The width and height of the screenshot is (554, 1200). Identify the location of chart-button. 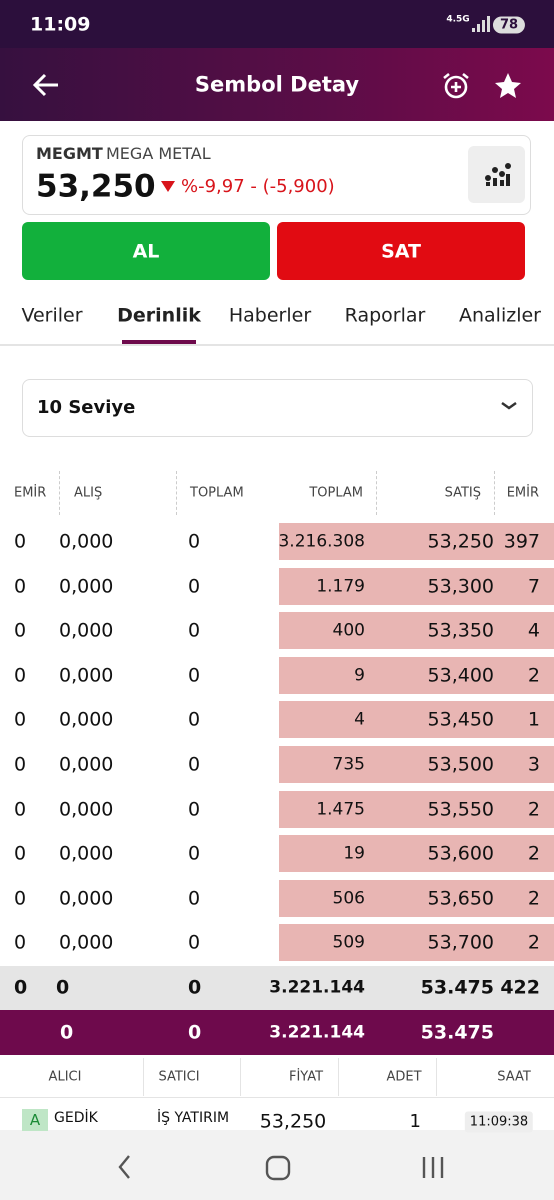
(496, 174).